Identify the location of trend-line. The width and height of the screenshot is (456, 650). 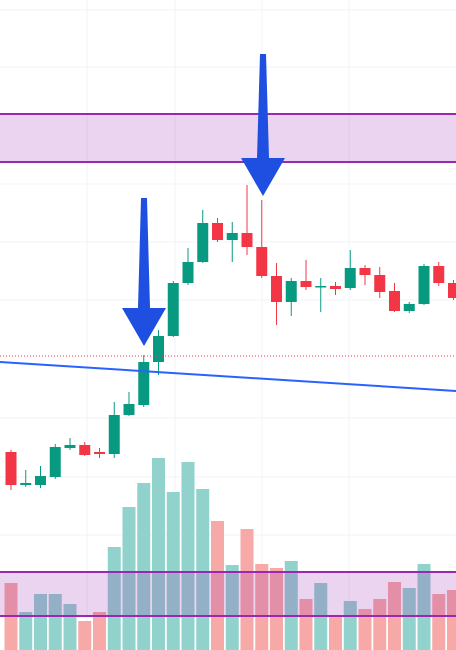
(228, 376).